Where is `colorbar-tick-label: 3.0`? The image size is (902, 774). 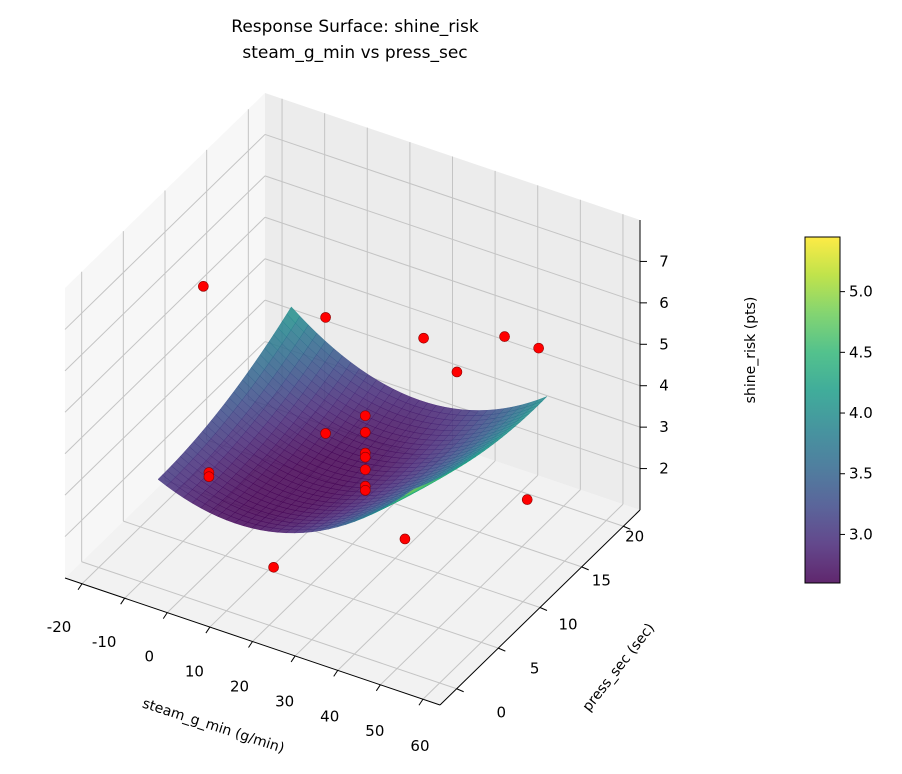 colorbar-tick-label: 3.0 is located at coordinates (861, 534).